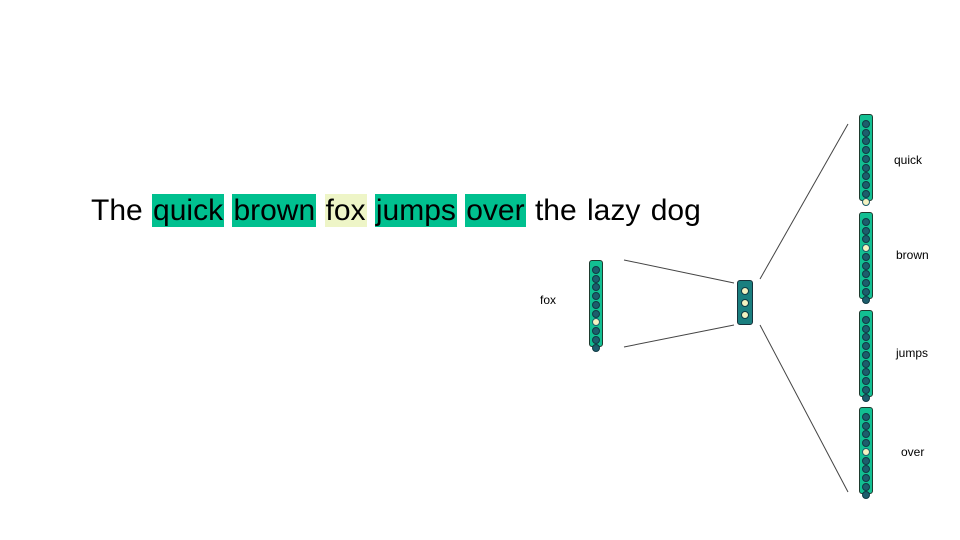 The image size is (960, 540). I want to click on word-the: The, so click(117, 210).